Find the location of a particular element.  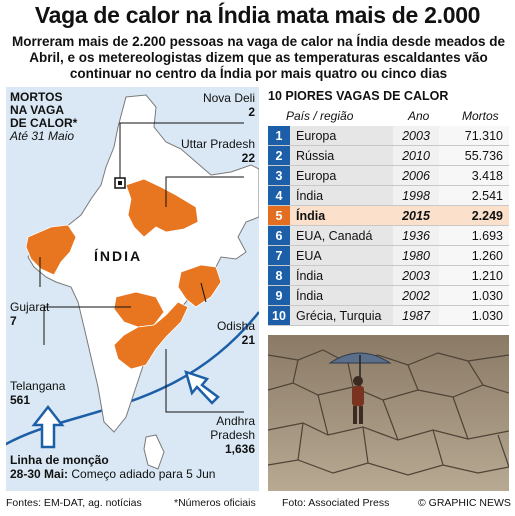

deaths-cell: 1.693 is located at coordinates (474, 235).